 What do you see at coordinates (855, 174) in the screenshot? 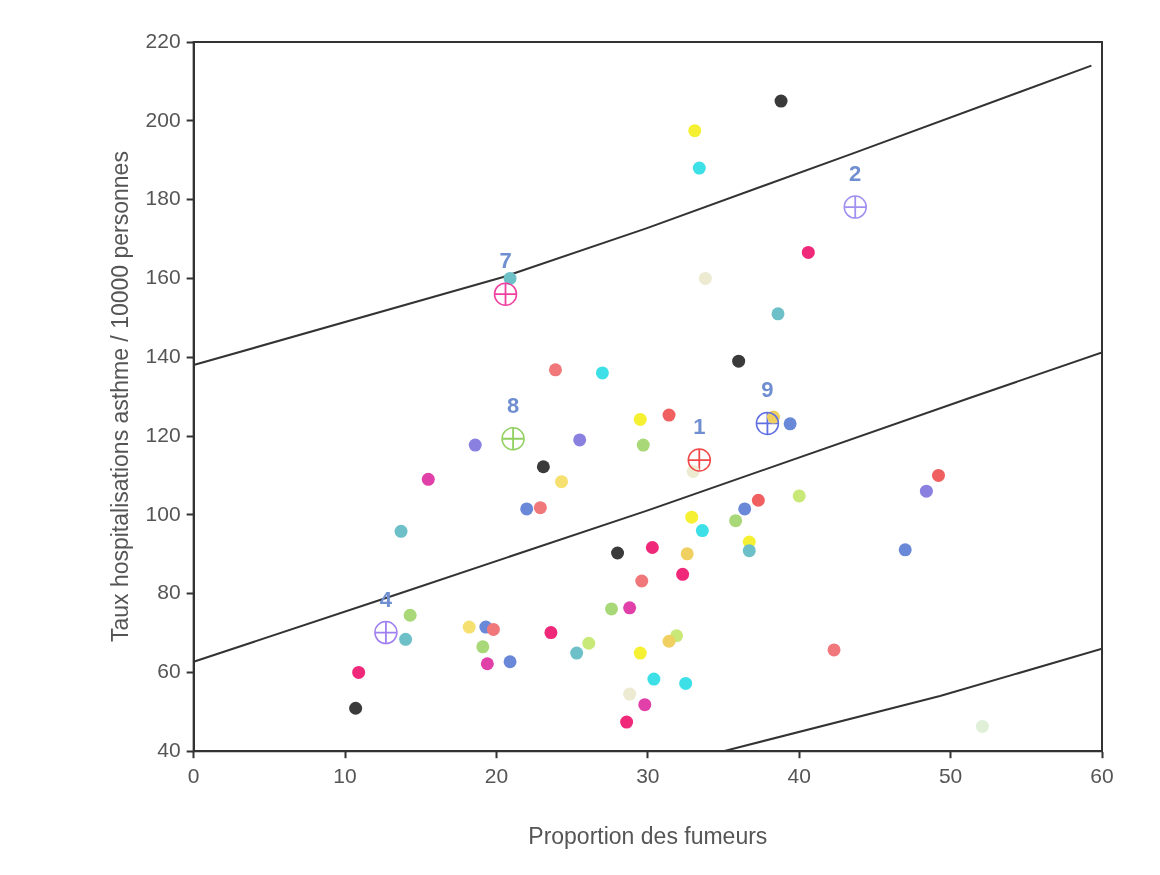
I see `annotation: 2` at bounding box center [855, 174].